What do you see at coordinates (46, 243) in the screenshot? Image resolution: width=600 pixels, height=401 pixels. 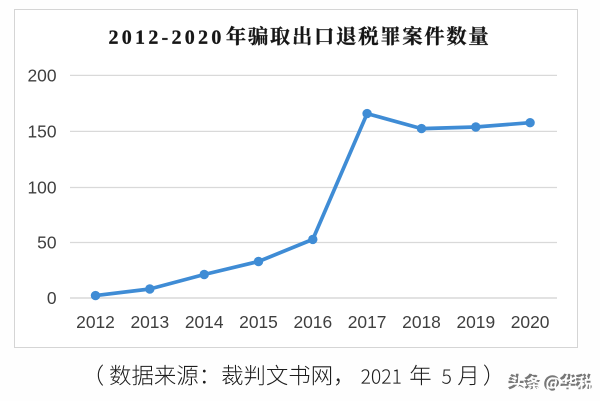 I see `svg-text: 50` at bounding box center [46, 243].